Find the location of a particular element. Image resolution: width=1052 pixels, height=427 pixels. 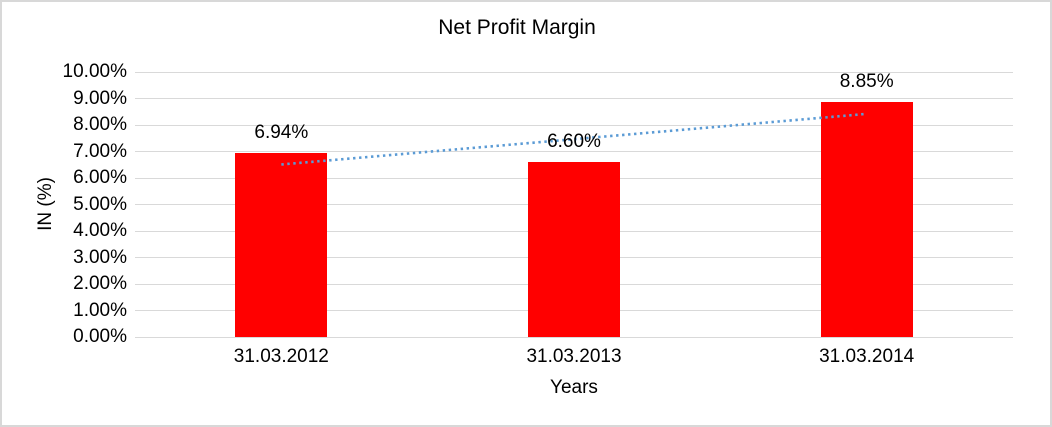

y-tick-label: 2.00% is located at coordinates (100, 283).